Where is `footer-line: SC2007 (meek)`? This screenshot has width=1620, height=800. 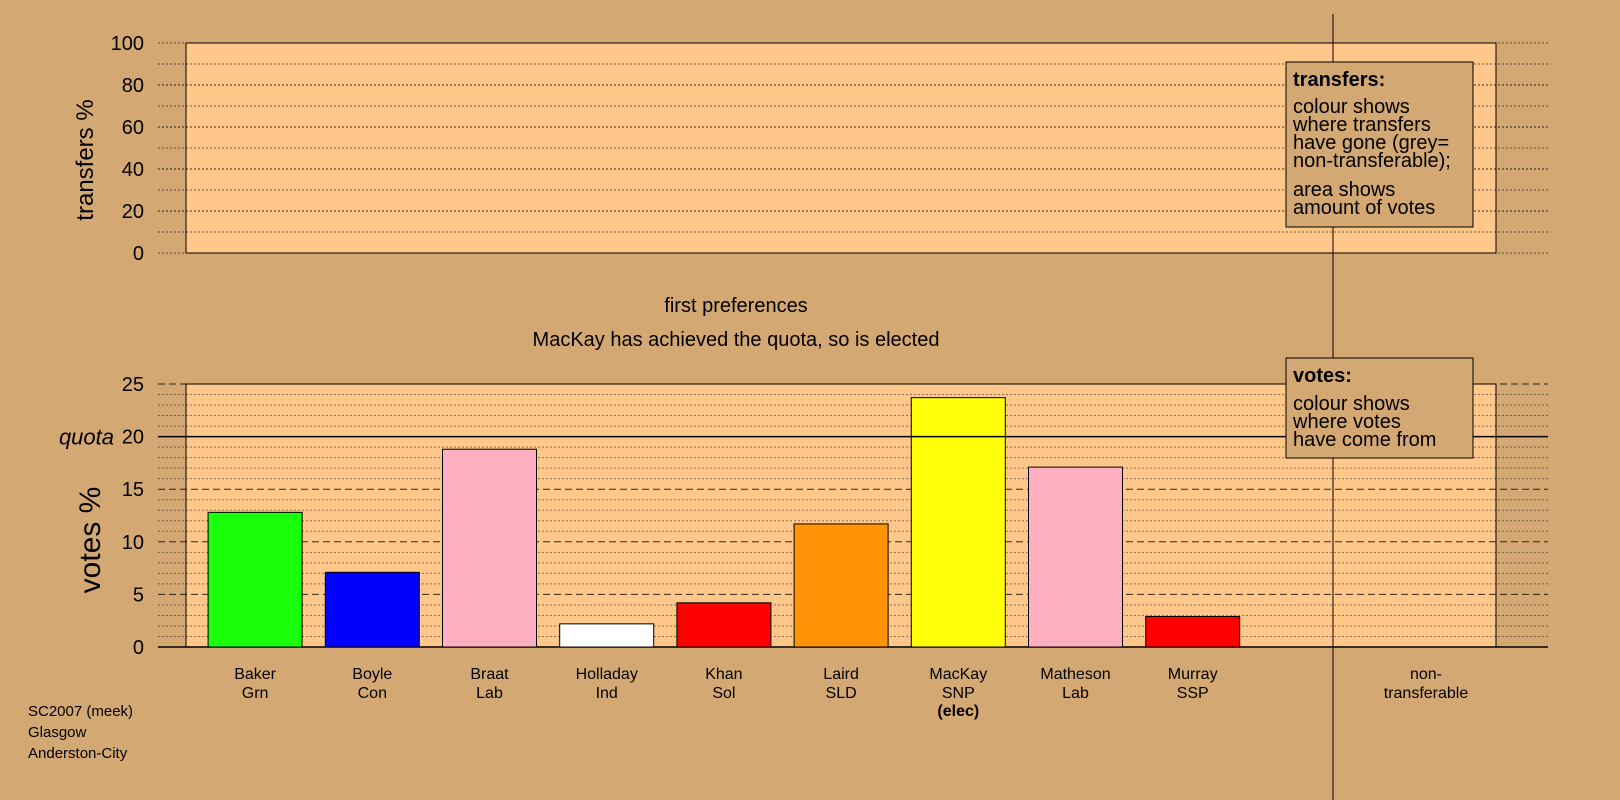 footer-line: SC2007 (meek) is located at coordinates (80, 711).